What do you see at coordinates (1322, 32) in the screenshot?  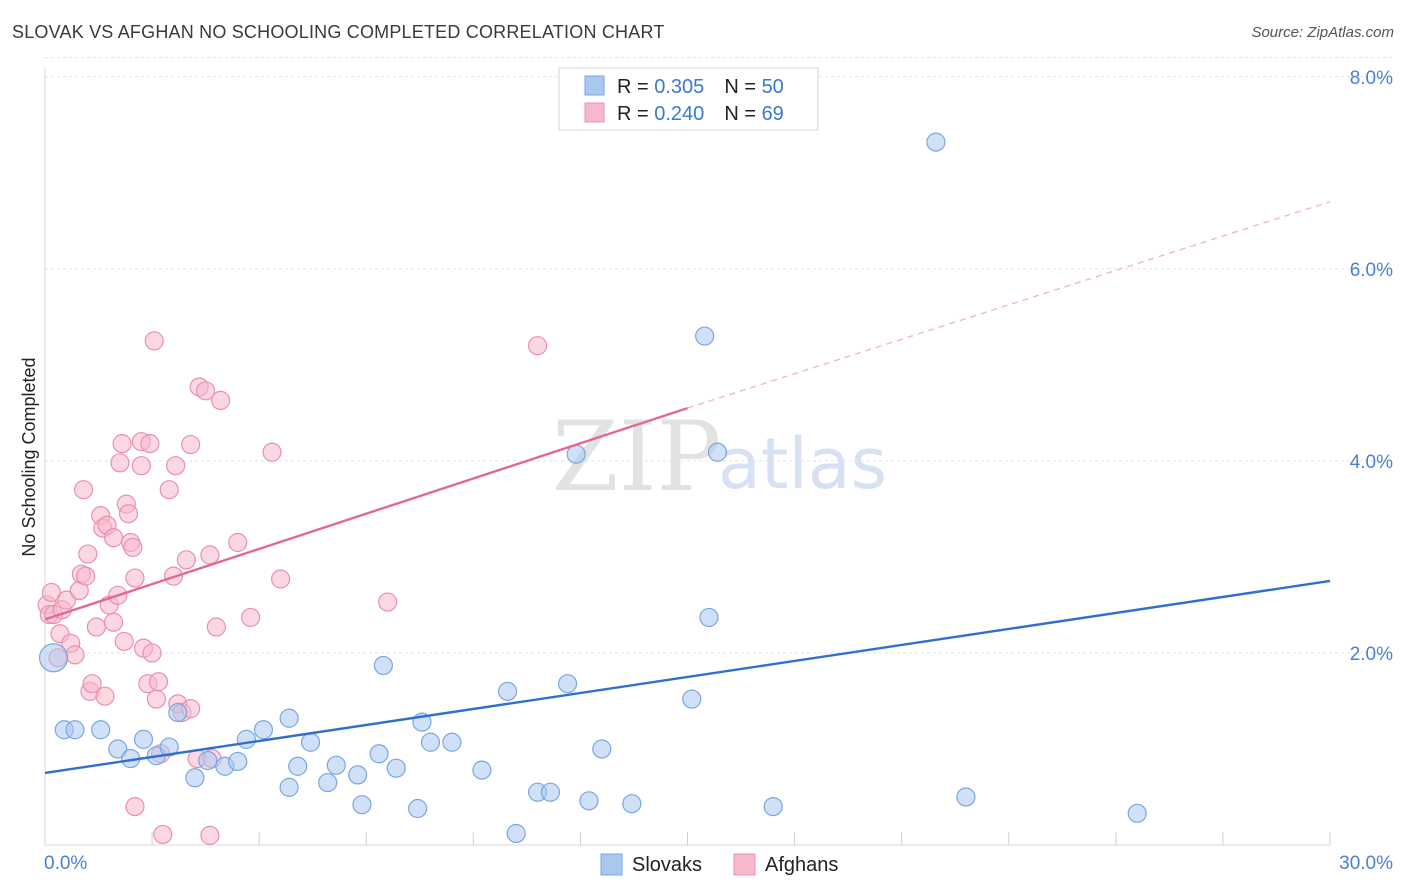 I see `chart-source: Source: ZipAtlas.com` at bounding box center [1322, 32].